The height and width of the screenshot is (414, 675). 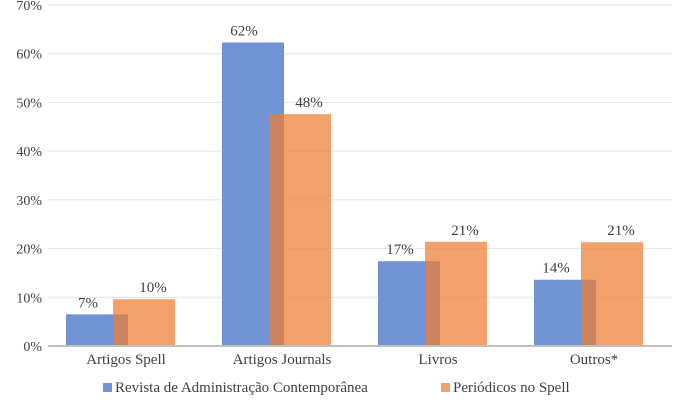 I want to click on y-tick-label: 50%, so click(x=29, y=103).